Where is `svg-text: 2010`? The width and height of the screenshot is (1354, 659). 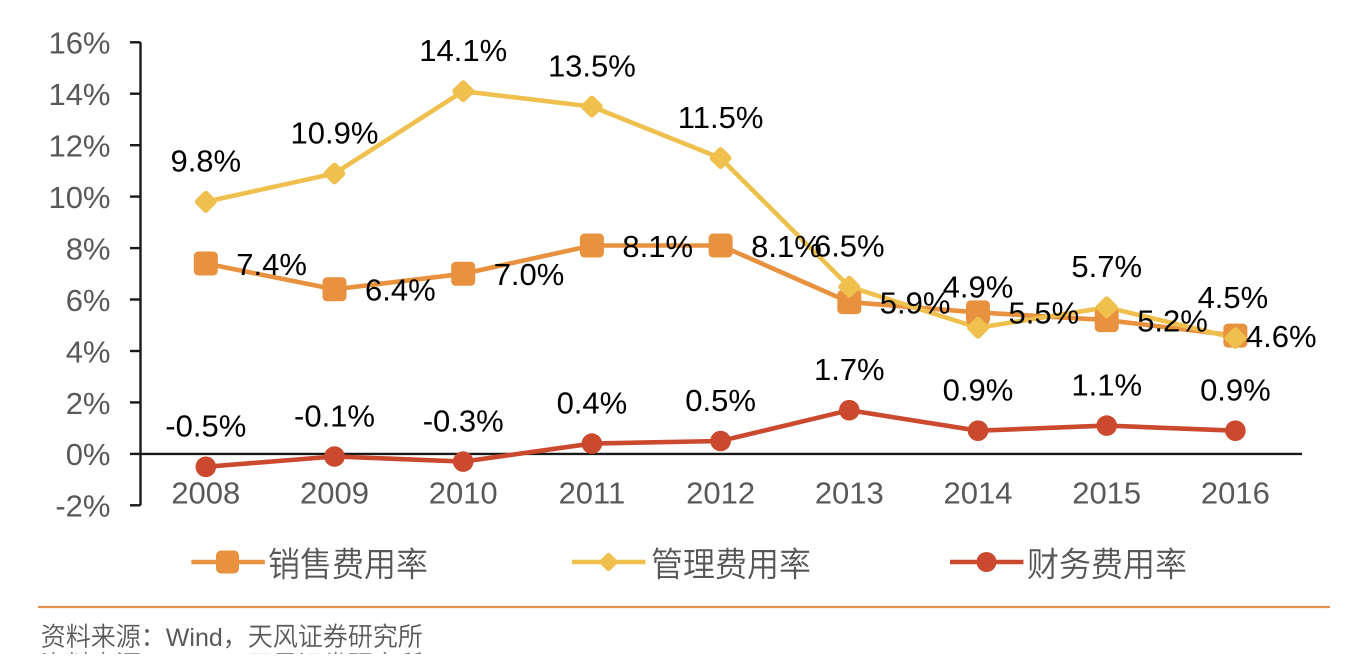 svg-text: 2010 is located at coordinates (463, 493).